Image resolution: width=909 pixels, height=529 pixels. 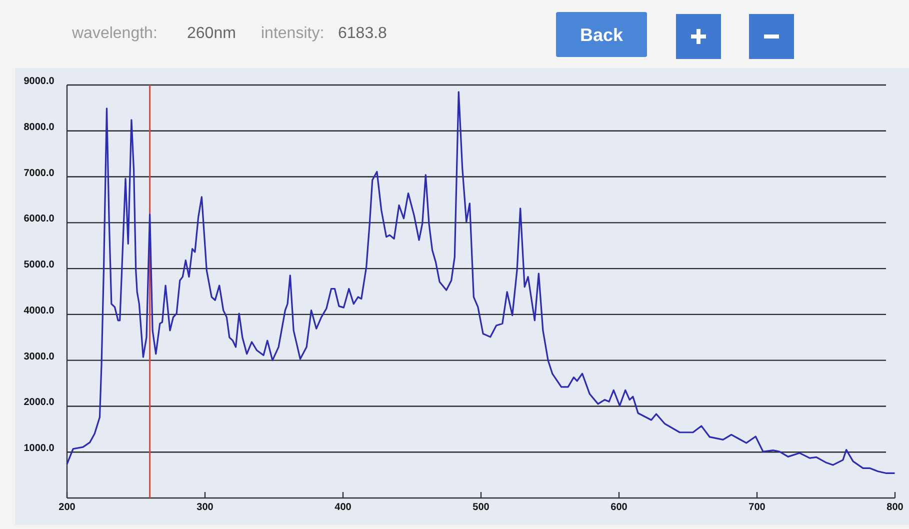 What do you see at coordinates (67, 507) in the screenshot?
I see `x-tick-label: 200` at bounding box center [67, 507].